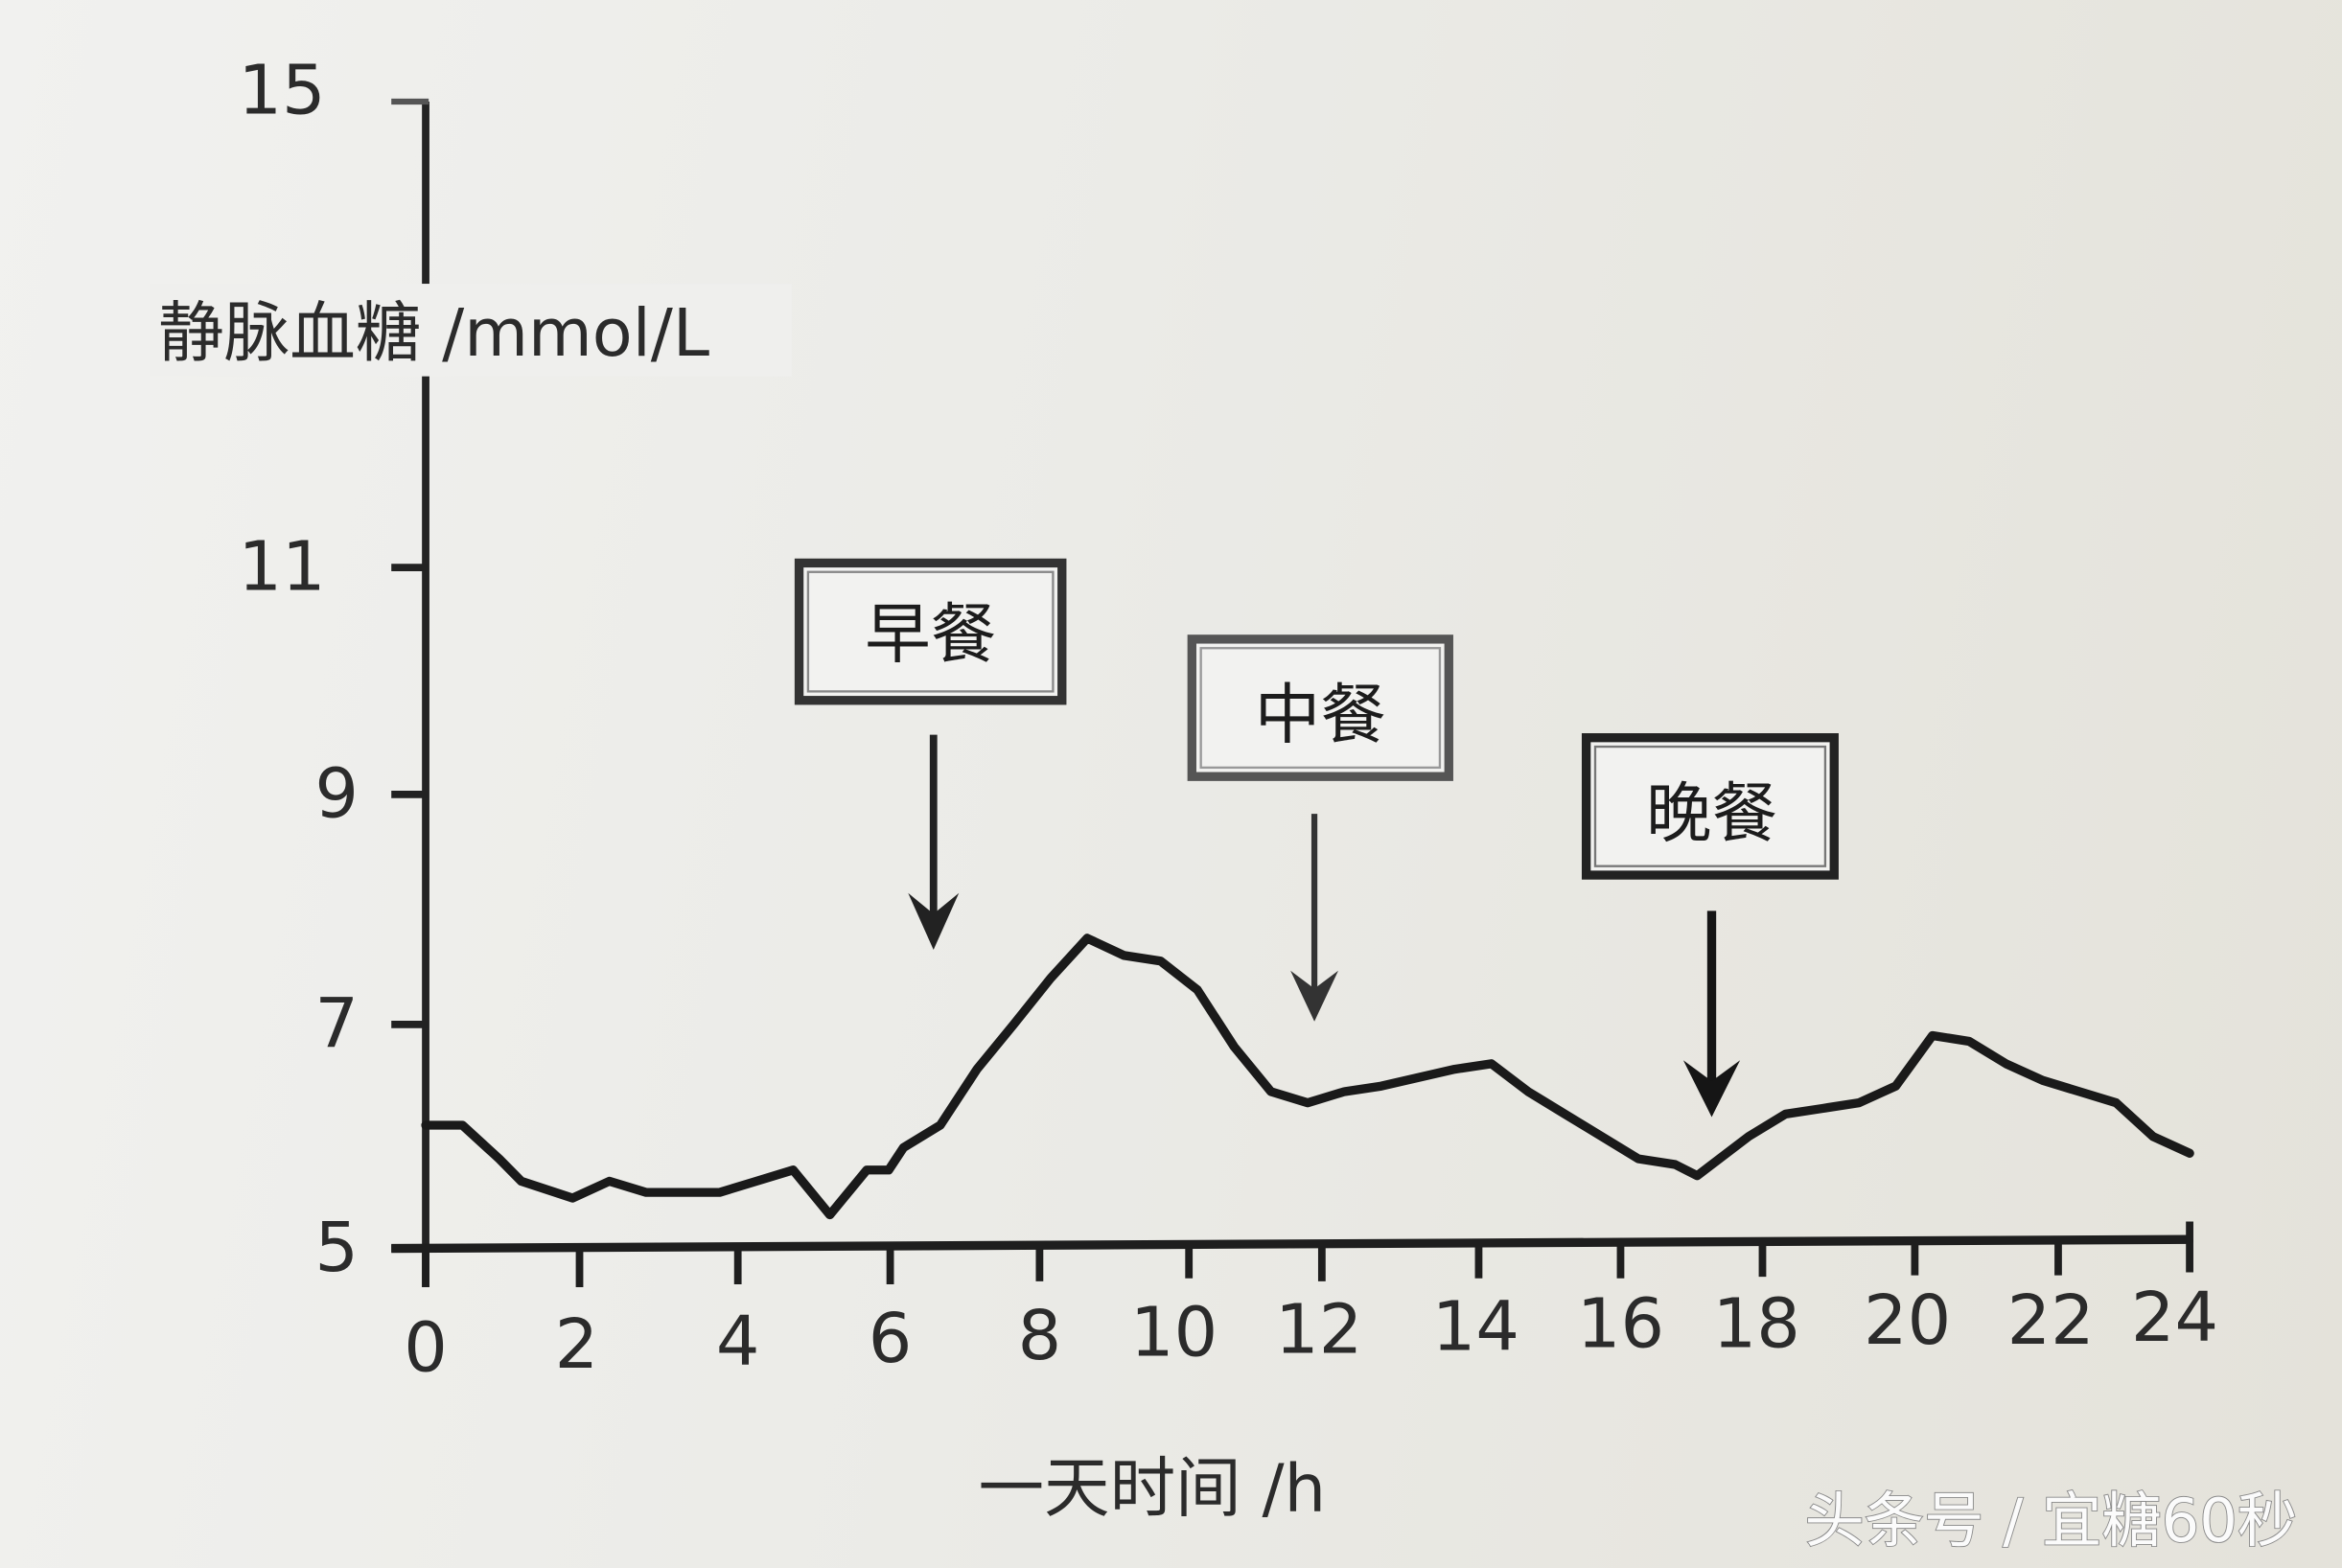  What do you see at coordinates (336, 1022) in the screenshot?
I see `y-tick-7: 7` at bounding box center [336, 1022].